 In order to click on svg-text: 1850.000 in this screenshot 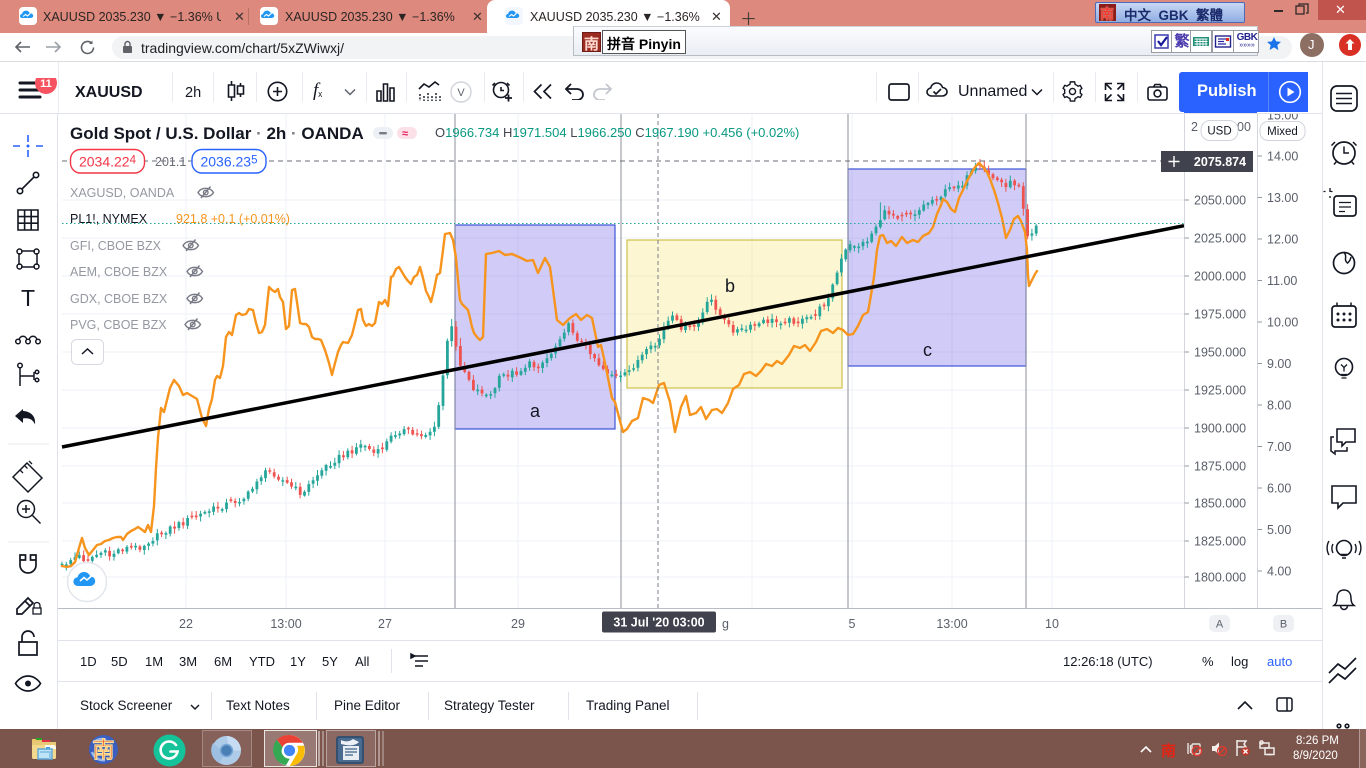, I will do `click(1220, 504)`.